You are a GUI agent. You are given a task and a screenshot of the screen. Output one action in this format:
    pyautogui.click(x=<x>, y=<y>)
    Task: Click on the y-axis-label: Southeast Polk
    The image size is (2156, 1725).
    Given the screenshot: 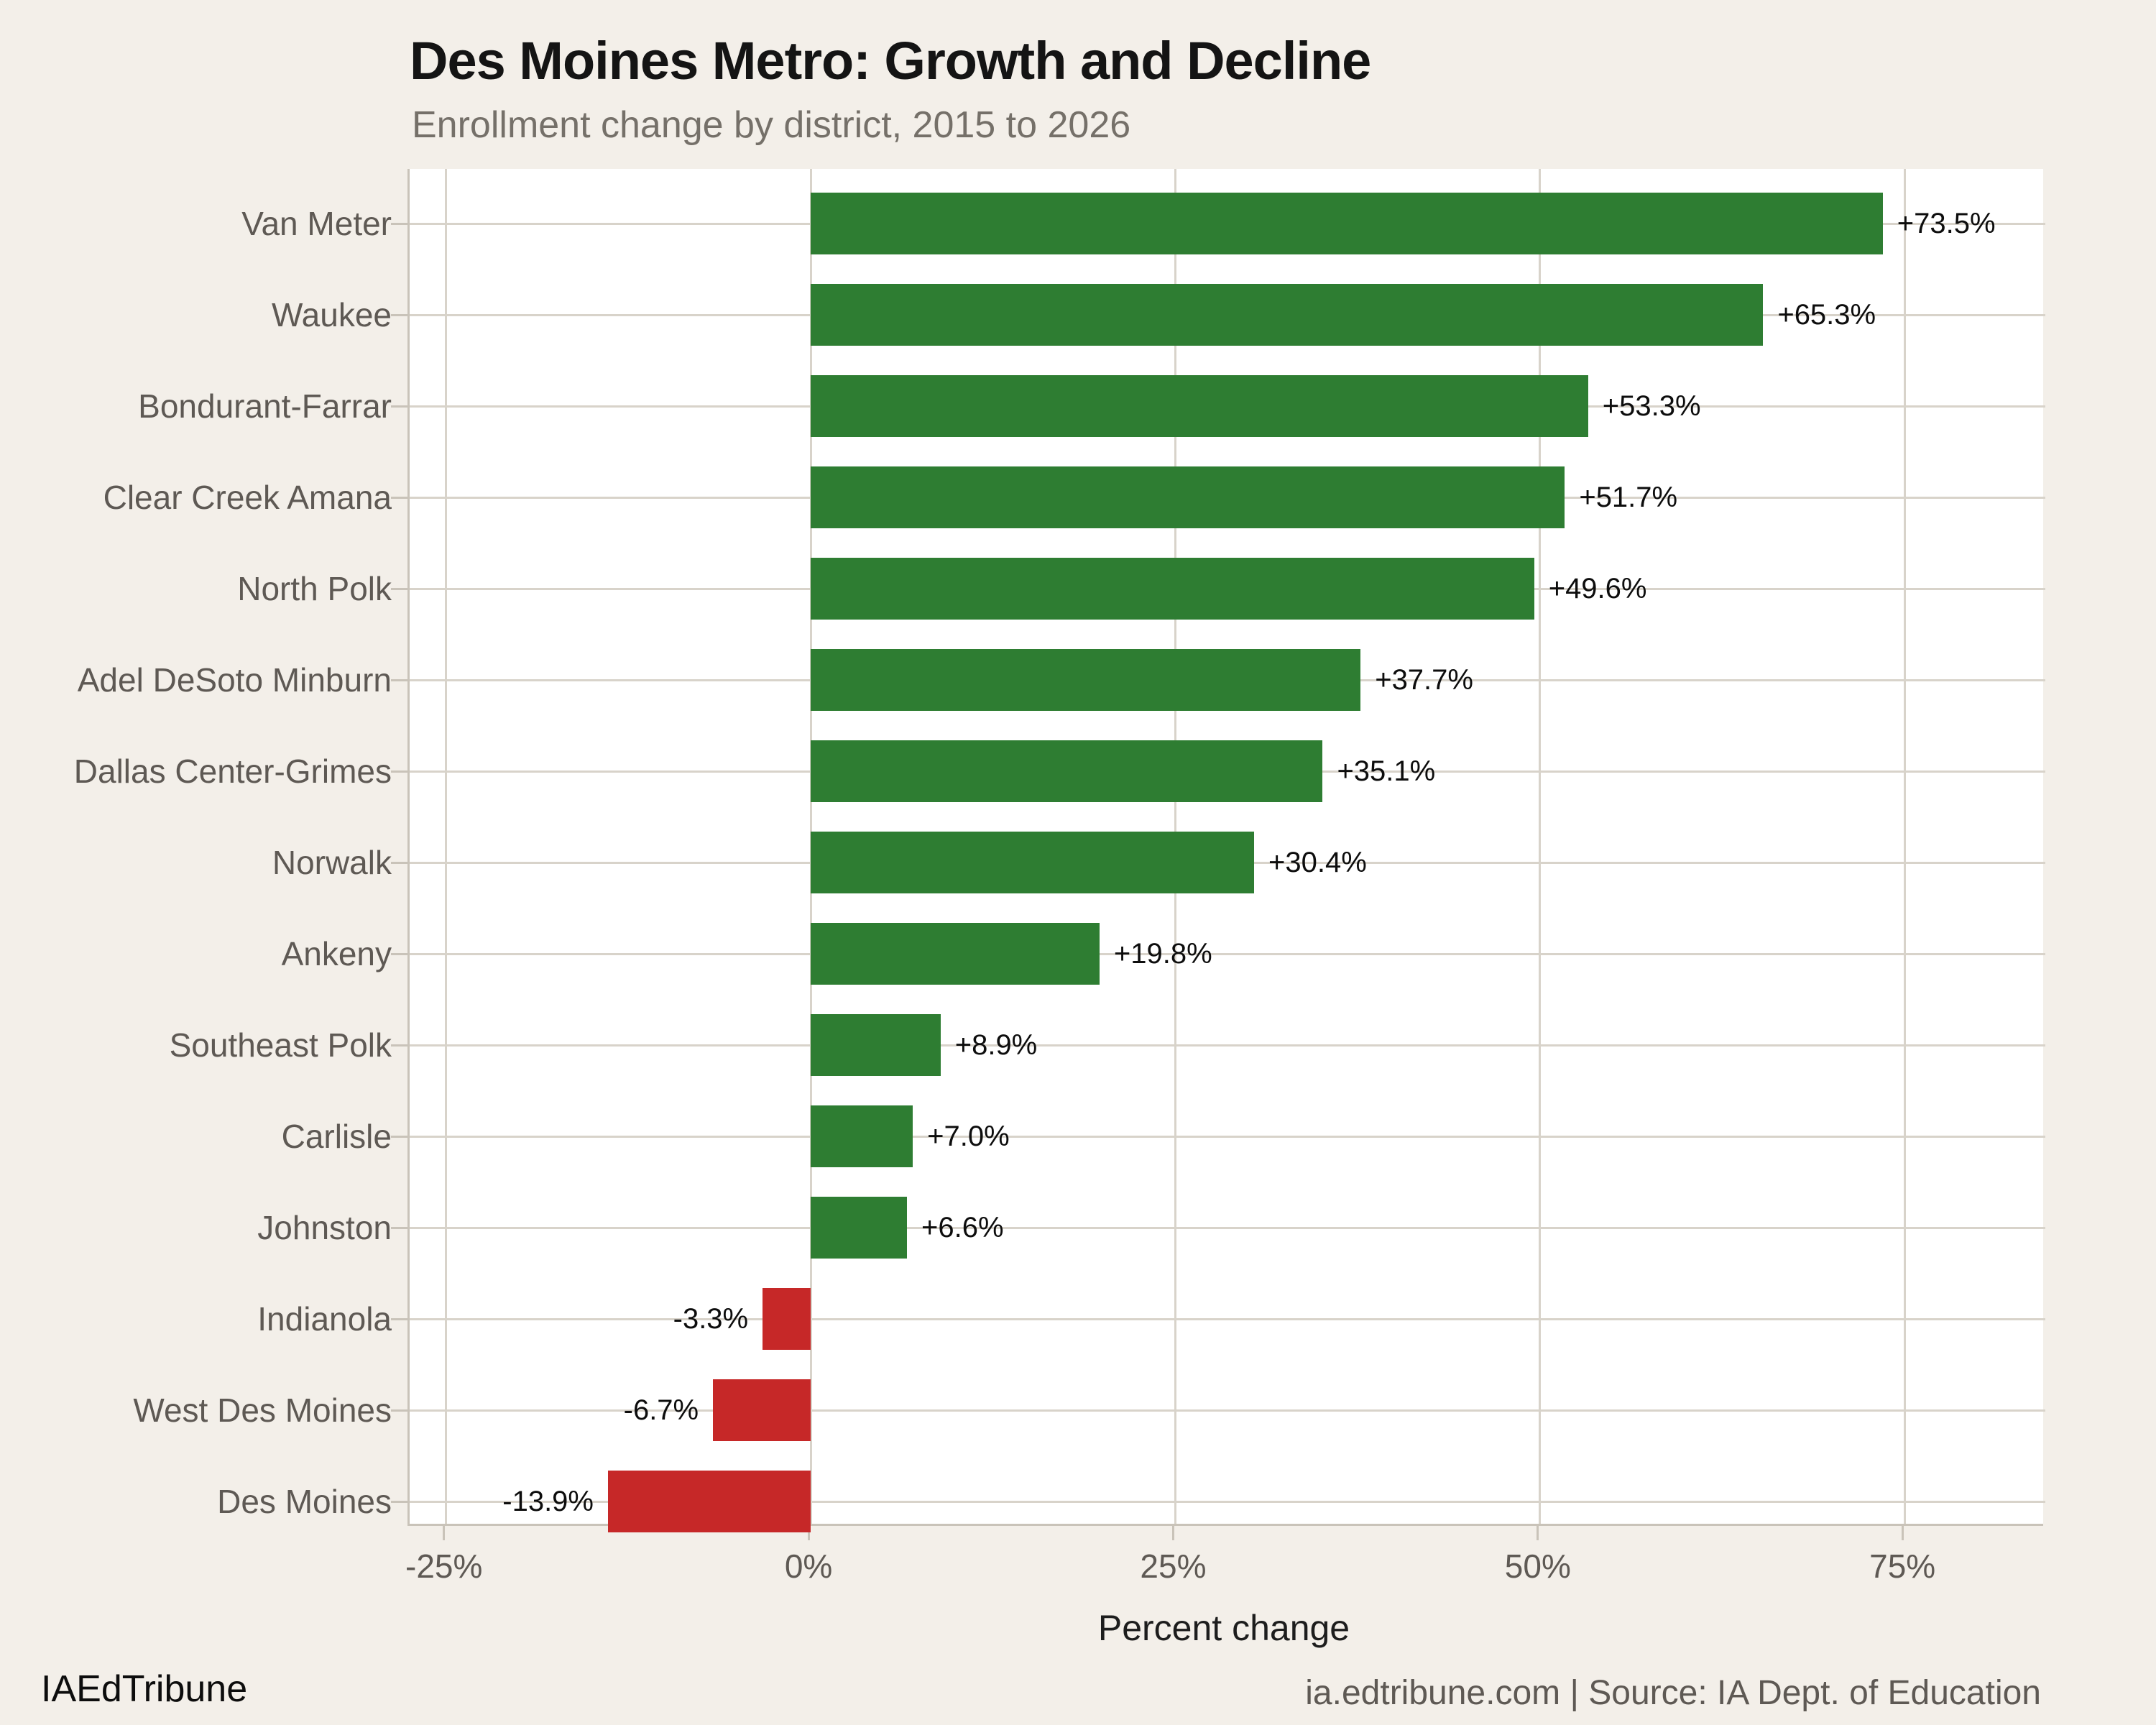 What is the action you would take?
    pyautogui.click(x=280, y=1045)
    